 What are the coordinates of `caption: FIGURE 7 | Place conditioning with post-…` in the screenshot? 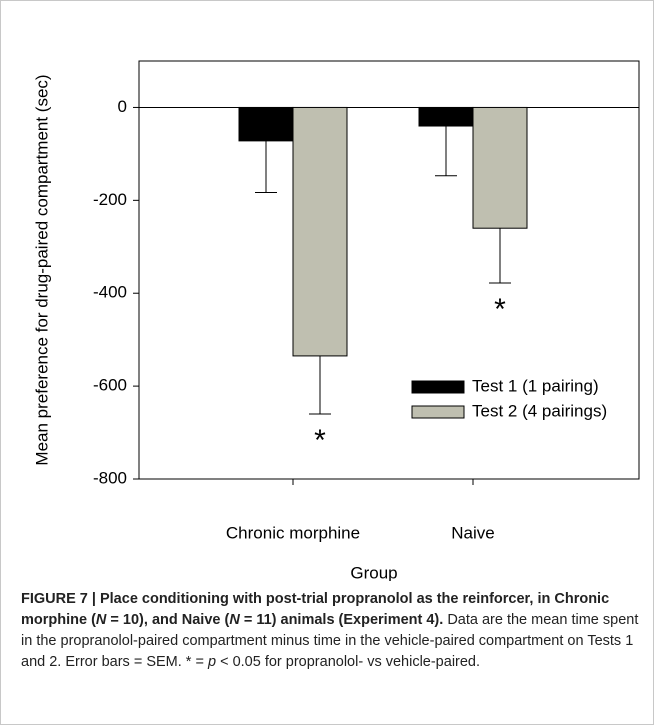 It's located at (331, 631).